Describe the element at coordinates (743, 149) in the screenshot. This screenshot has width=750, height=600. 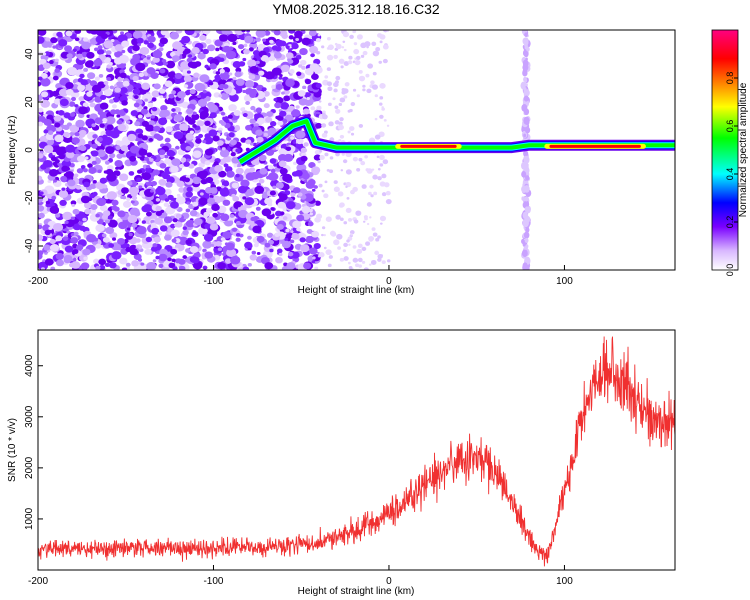
I see `colorbar-label: Normalized spectral amplitude` at that location.